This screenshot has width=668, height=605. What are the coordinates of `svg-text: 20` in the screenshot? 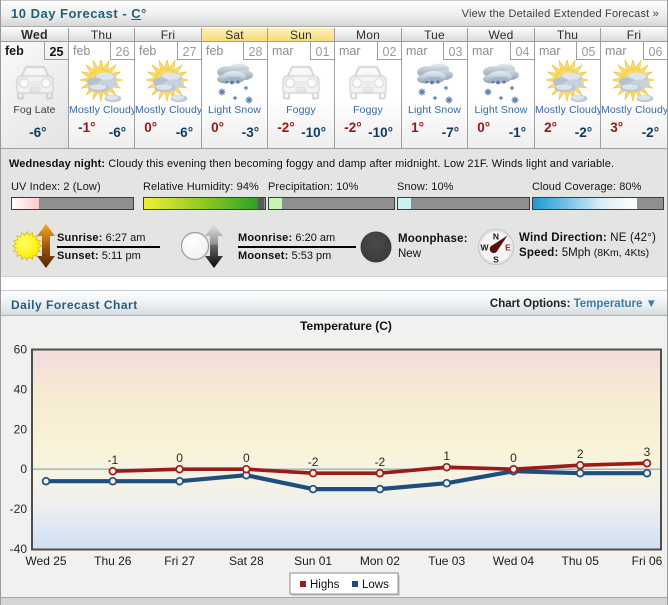 It's located at (21, 429).